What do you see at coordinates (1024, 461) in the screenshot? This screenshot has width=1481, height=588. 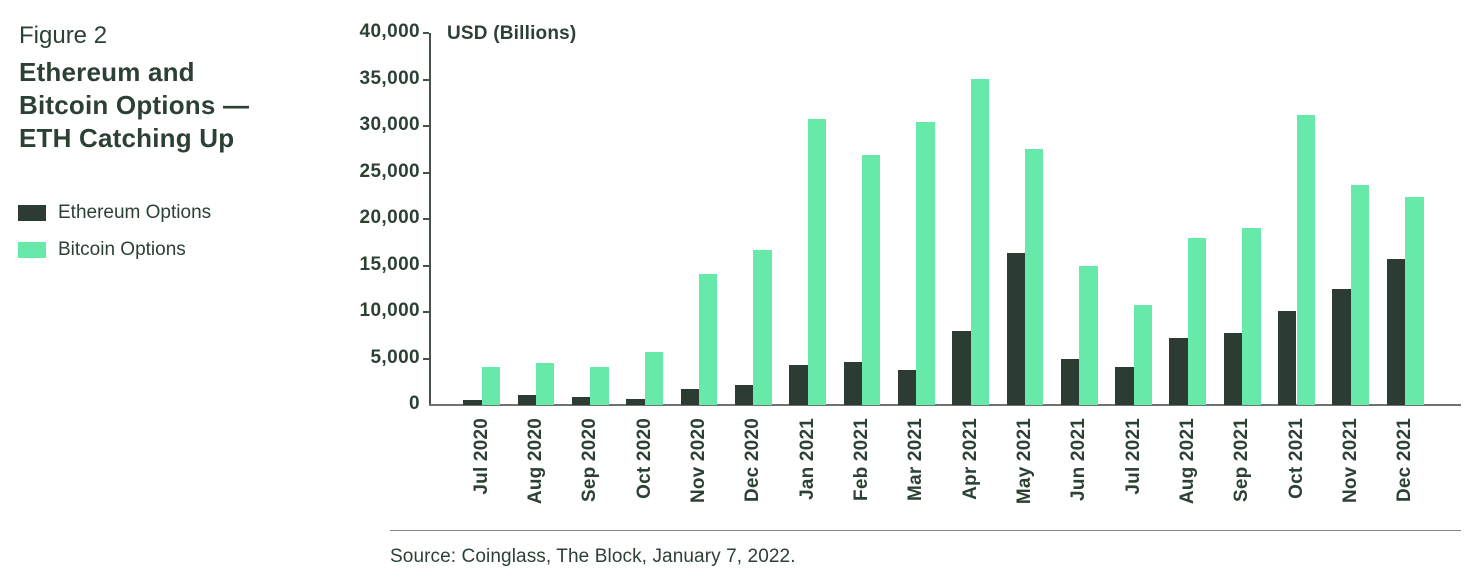 I see `x-axis-label: May 2021` at bounding box center [1024, 461].